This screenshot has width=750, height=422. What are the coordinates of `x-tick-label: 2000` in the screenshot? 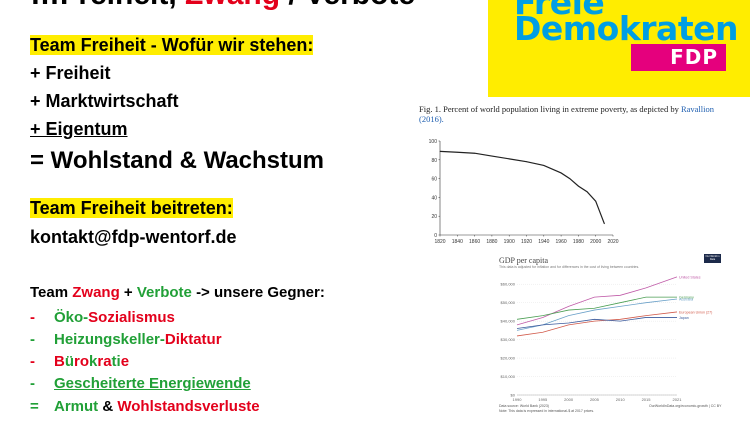 It's located at (595, 242).